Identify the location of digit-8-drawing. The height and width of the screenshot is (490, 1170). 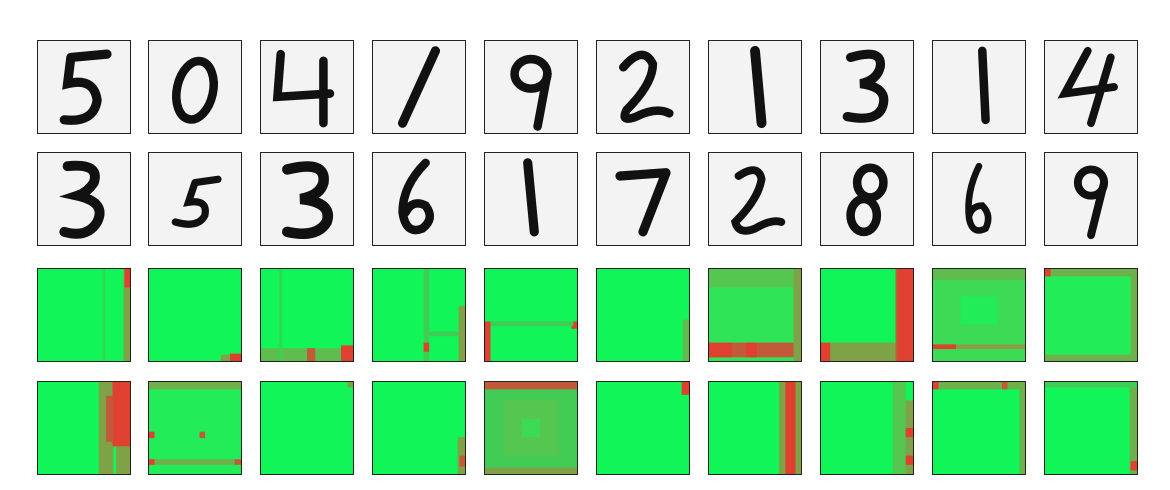
(867, 199).